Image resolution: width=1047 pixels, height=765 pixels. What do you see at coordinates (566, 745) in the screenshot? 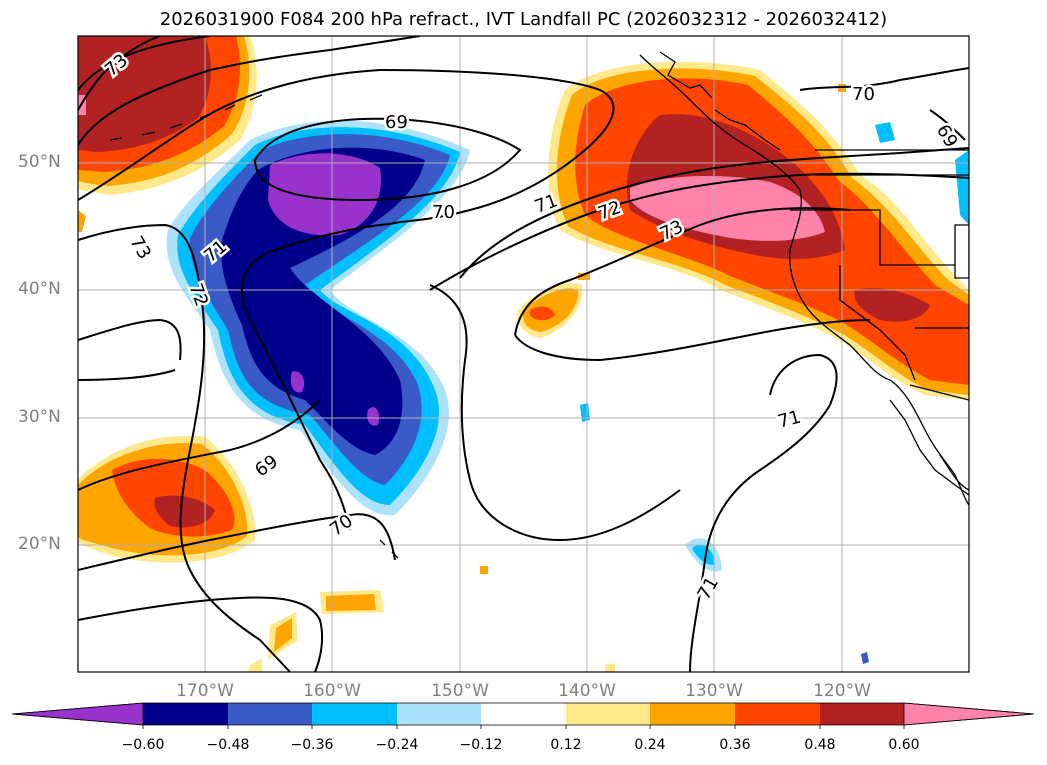
I see `colorbar-tick: 0.12` at bounding box center [566, 745].